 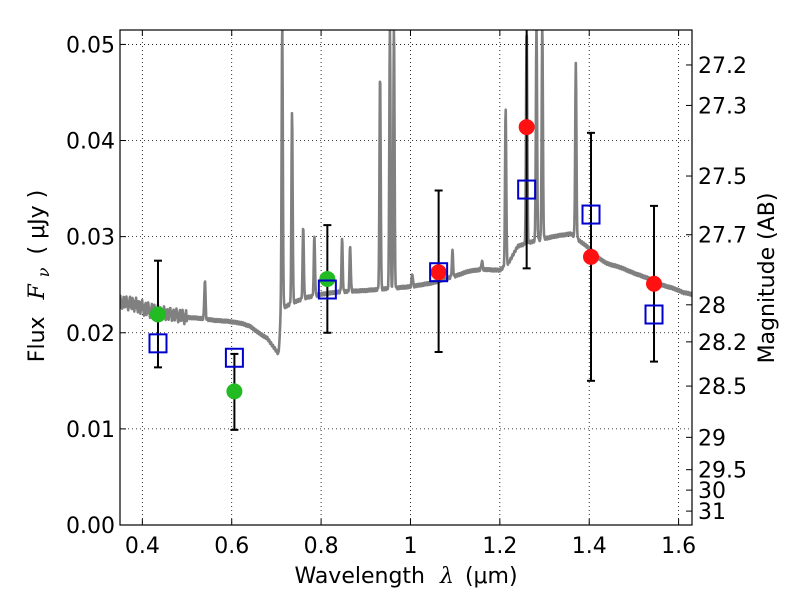 What do you see at coordinates (321, 546) in the screenshot?
I see `x-tick-label: 0.8` at bounding box center [321, 546].